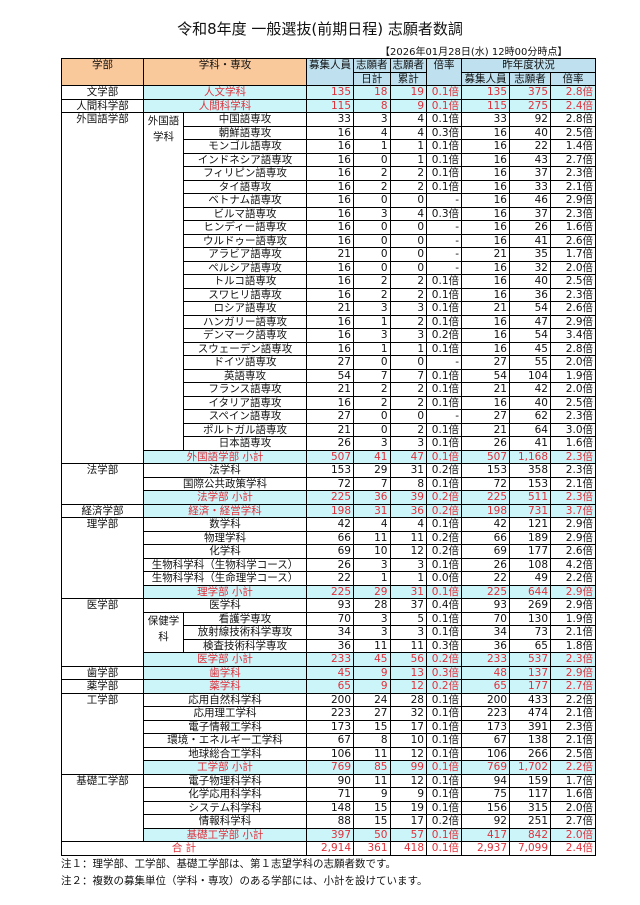 The height and width of the screenshot is (905, 640). I want to click on value-cell: 106, so click(485, 753).